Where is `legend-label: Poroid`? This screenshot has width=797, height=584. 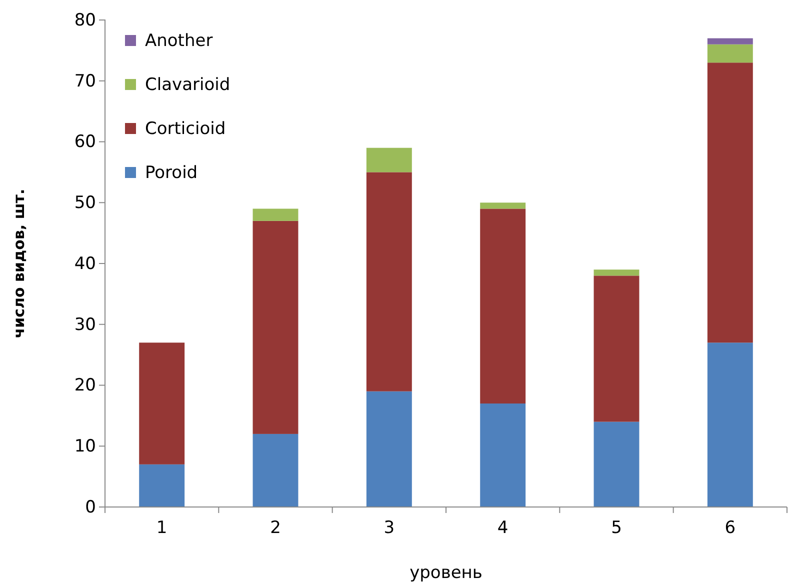
legend-label: Poroid is located at coordinates (171, 173).